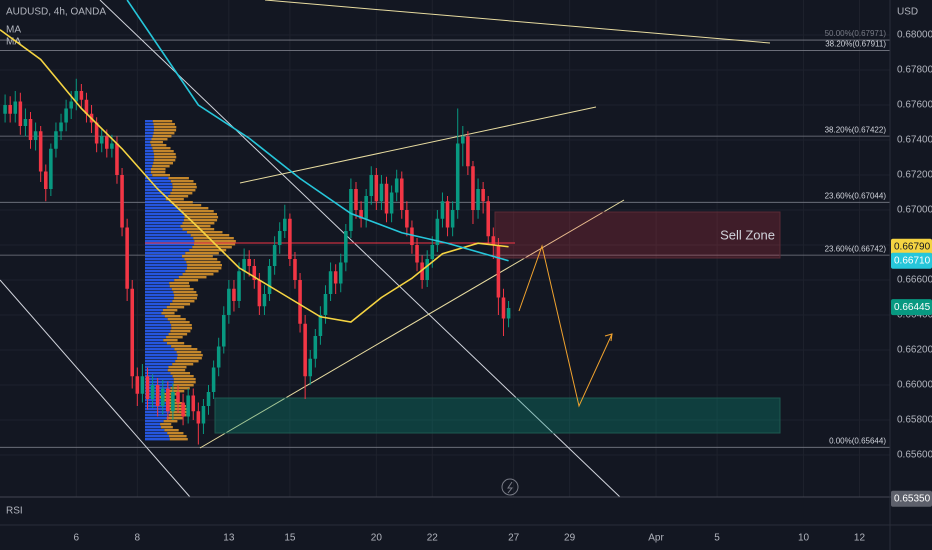  Describe the element at coordinates (290, 538) in the screenshot. I see `x-tick-label: 15` at that location.